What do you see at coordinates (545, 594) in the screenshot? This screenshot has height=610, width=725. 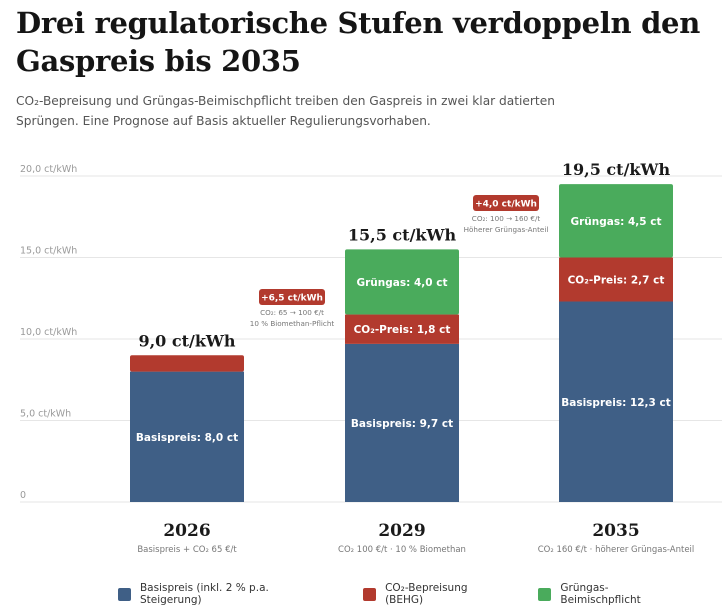 I see `legend-swatch-gruengas` at bounding box center [545, 594].